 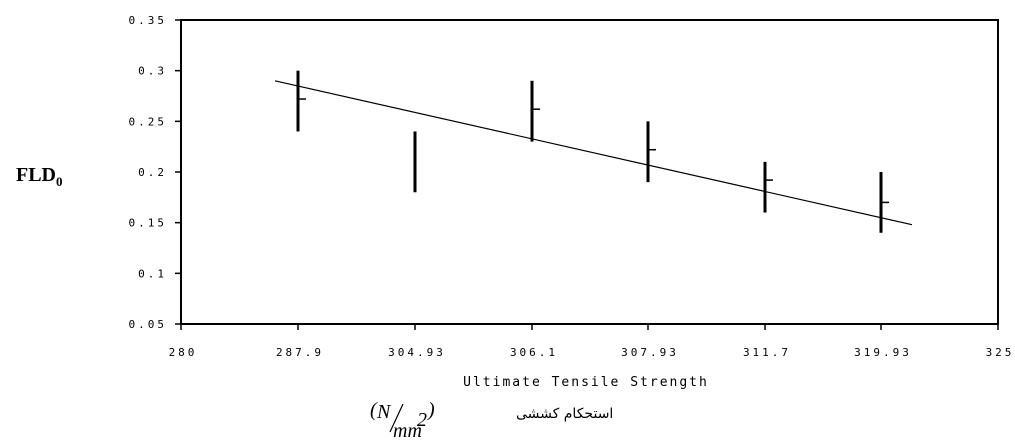 What do you see at coordinates (417, 352) in the screenshot?
I see `x-tick-label: 304.93` at bounding box center [417, 352].